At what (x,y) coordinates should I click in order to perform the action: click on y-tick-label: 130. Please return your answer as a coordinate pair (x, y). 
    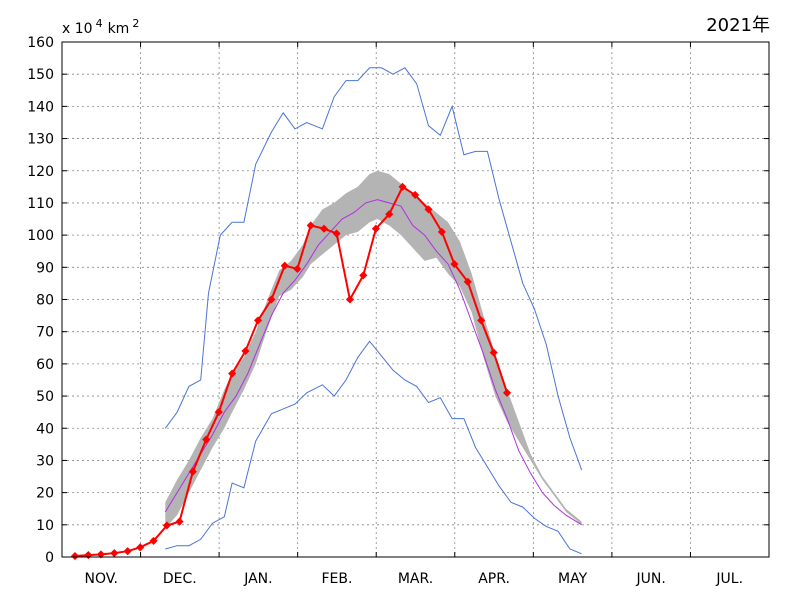
    Looking at the image, I should click on (40, 140).